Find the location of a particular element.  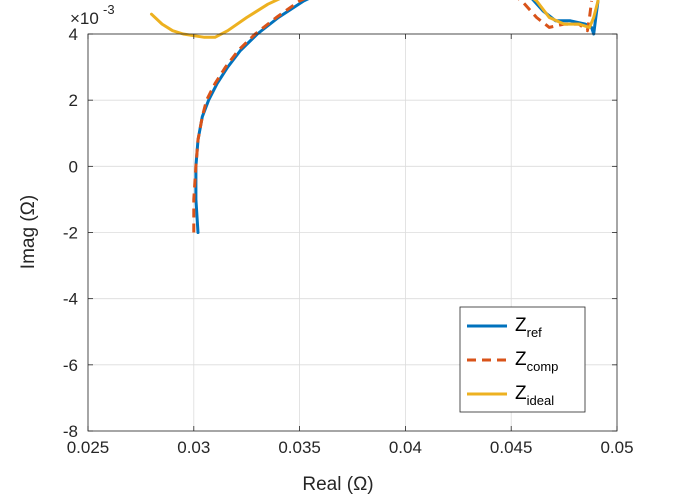

y-exponent-base: ×10 is located at coordinates (84, 18).